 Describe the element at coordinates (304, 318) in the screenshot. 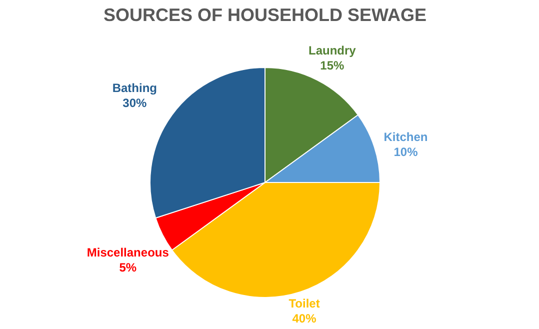

I see `data-label: 40%` at that location.